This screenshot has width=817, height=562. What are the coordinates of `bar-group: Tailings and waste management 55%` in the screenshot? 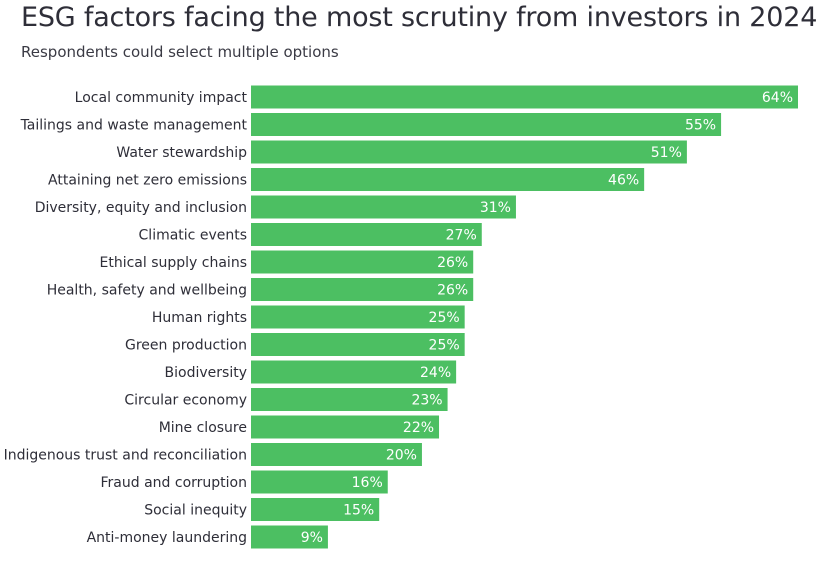 It's located at (371, 124).